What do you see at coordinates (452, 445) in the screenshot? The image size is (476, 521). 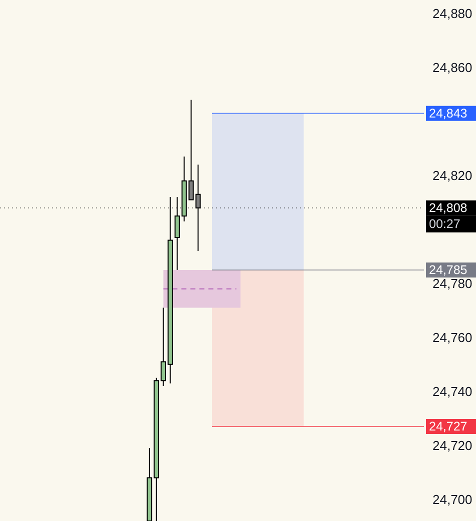 I see `y-tick-label: 24,720` at bounding box center [452, 445].